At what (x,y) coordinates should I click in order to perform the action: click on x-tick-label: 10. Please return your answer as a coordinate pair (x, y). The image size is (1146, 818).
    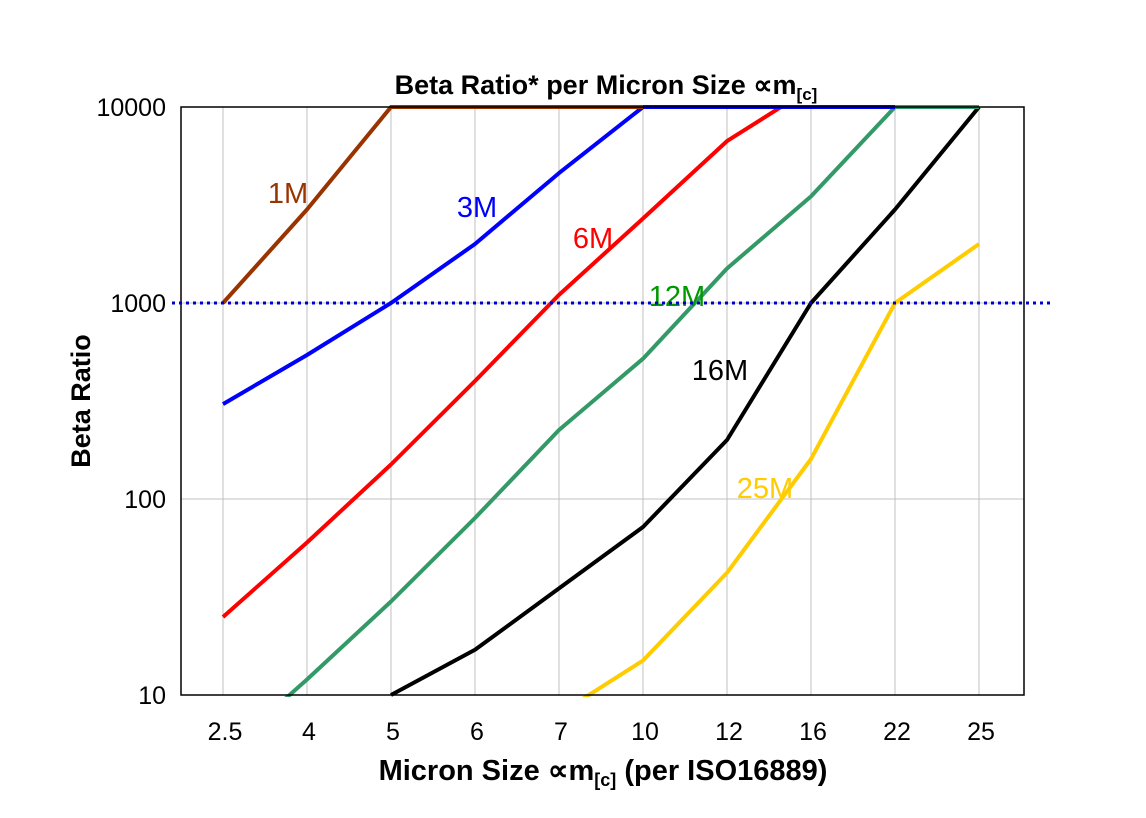
    Looking at the image, I should click on (645, 732).